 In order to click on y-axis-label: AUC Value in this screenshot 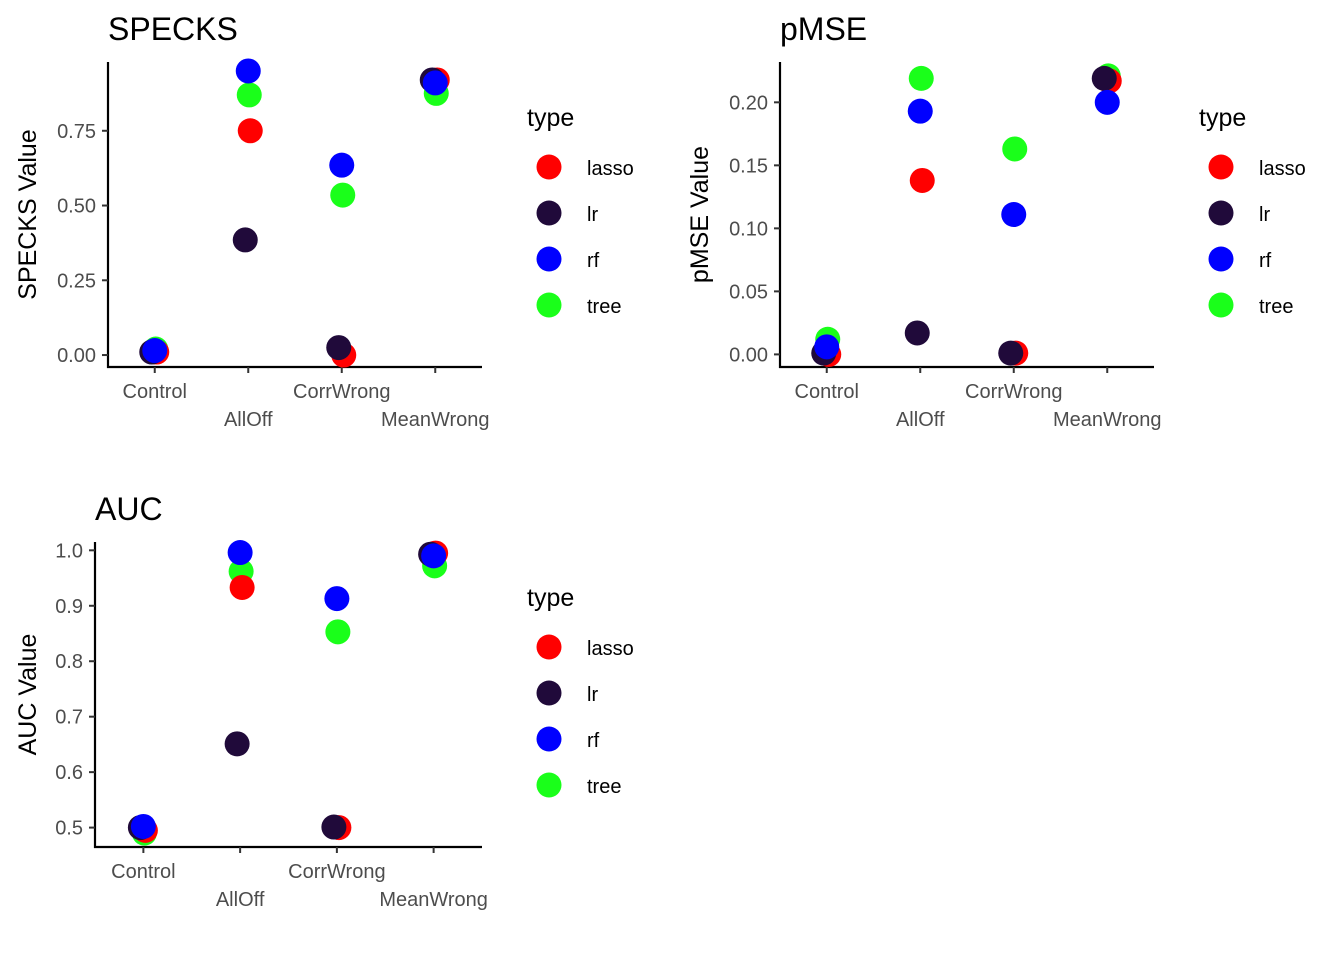, I will do `click(28, 695)`.